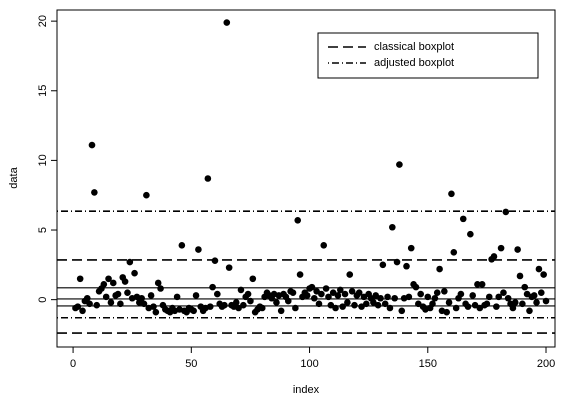 The image size is (561, 398). What do you see at coordinates (428, 55) in the screenshot?
I see `legend-box` at bounding box center [428, 55].